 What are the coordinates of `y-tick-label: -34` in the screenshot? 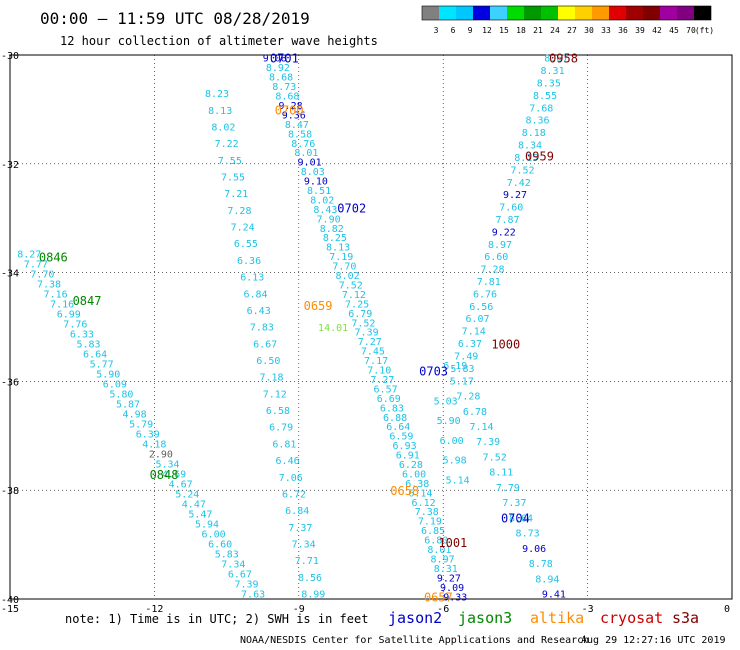 It's located at (10, 274).